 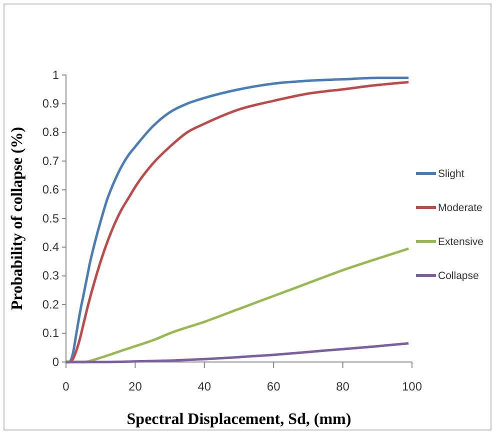 What do you see at coordinates (459, 276) in the screenshot?
I see `legend-label: Collapse` at bounding box center [459, 276].